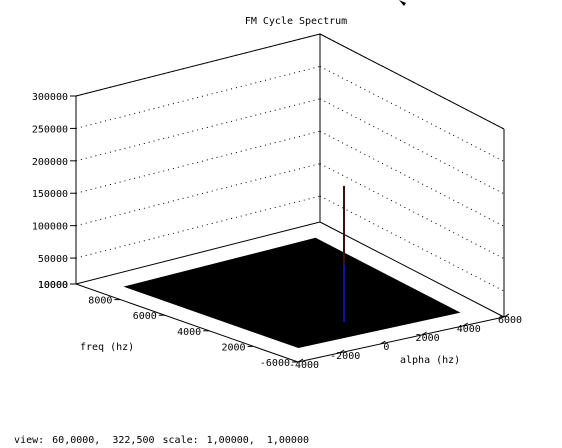 Image resolution: width=562 pixels, height=448 pixels. What do you see at coordinates (29, 440) in the screenshot?
I see `view-label: view:` at bounding box center [29, 440].